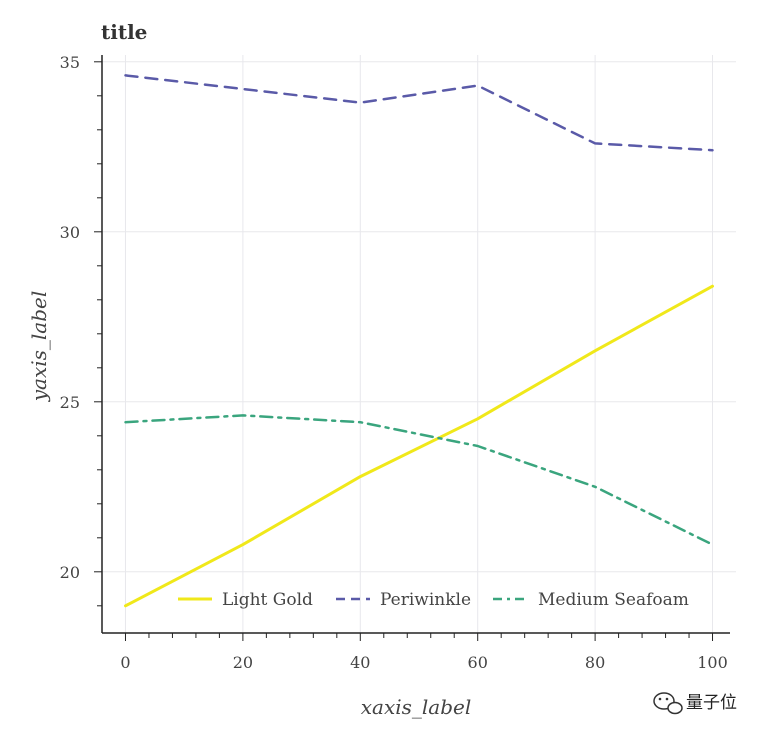 This screenshot has height=734, width=761. What do you see at coordinates (613, 600) in the screenshot?
I see `legend-label: Medium Seafoam` at bounding box center [613, 600].